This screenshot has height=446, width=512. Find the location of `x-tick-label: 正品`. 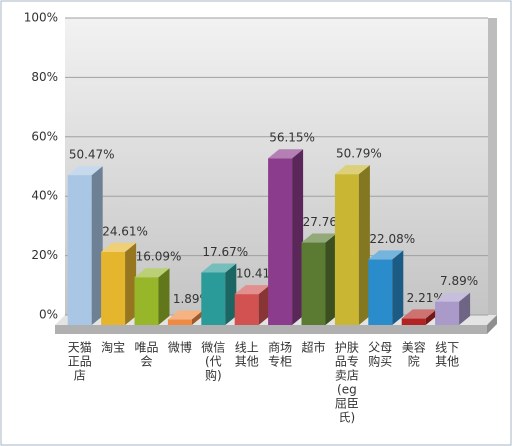

x-tick-label: 正品 is located at coordinates (80, 362).